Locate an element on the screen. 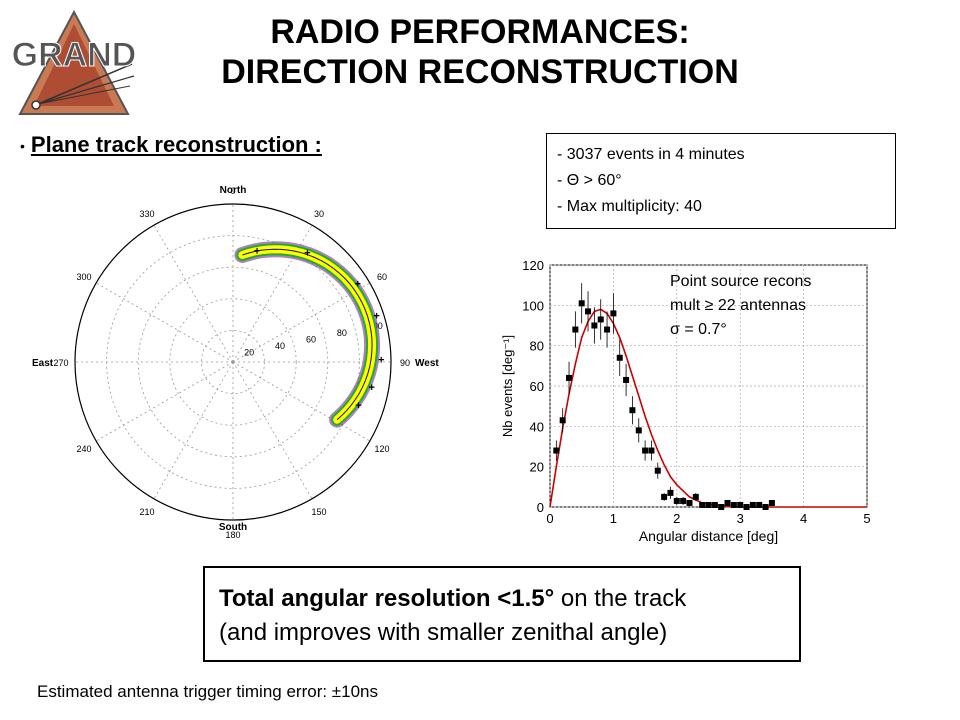  x-tick-label: 3 is located at coordinates (740, 518).